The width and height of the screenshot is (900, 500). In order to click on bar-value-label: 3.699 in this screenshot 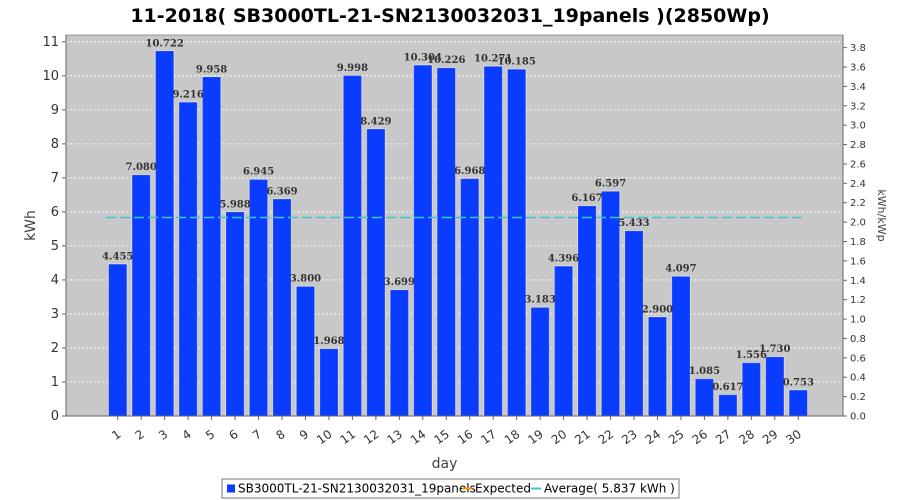, I will do `click(399, 282)`.